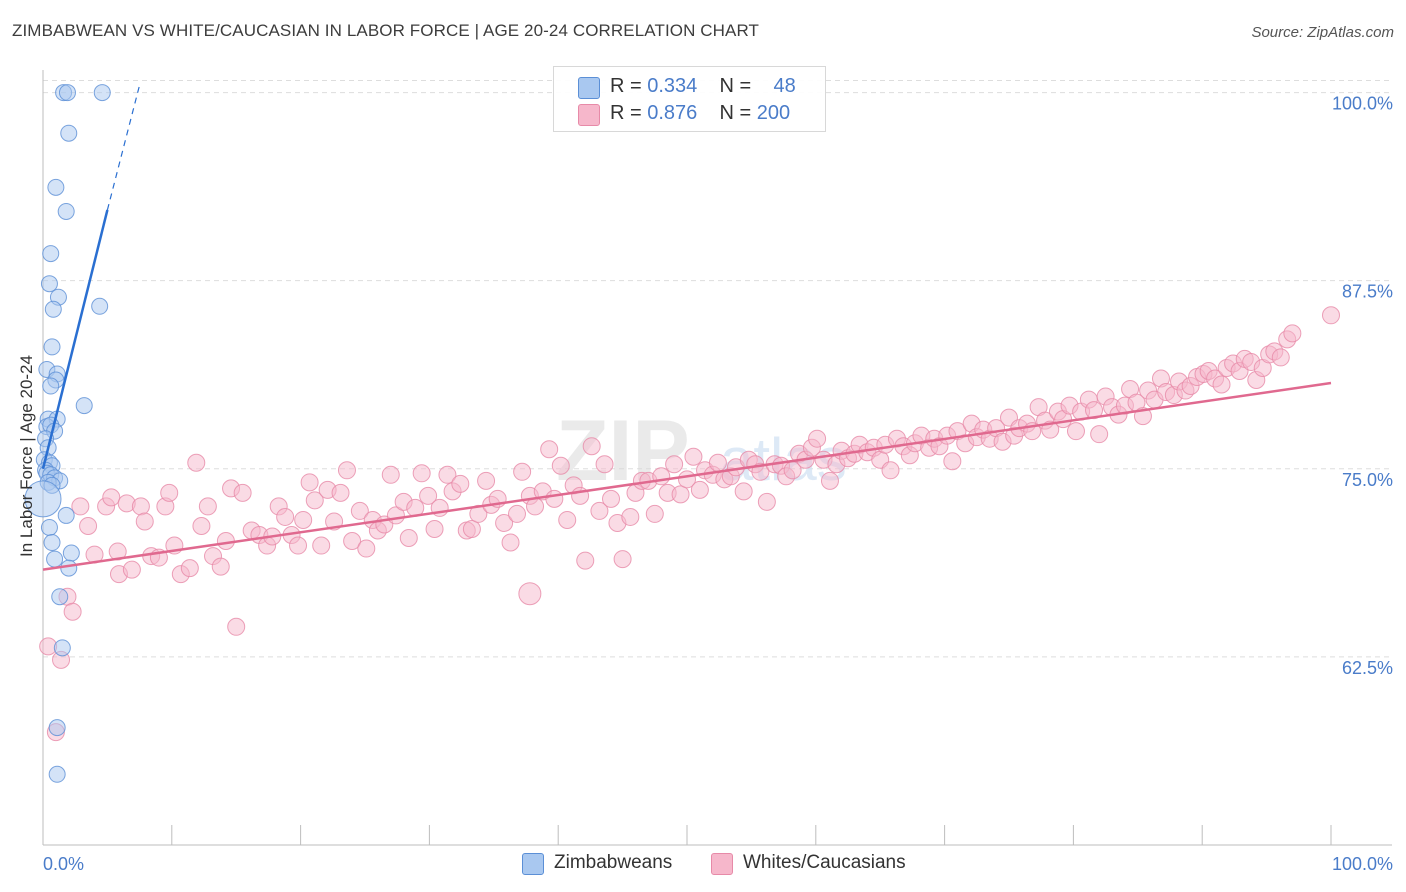 The image size is (1406, 892). What do you see at coordinates (1367, 292) in the screenshot?
I see `y-tick-label: 87.5%` at bounding box center [1367, 292].